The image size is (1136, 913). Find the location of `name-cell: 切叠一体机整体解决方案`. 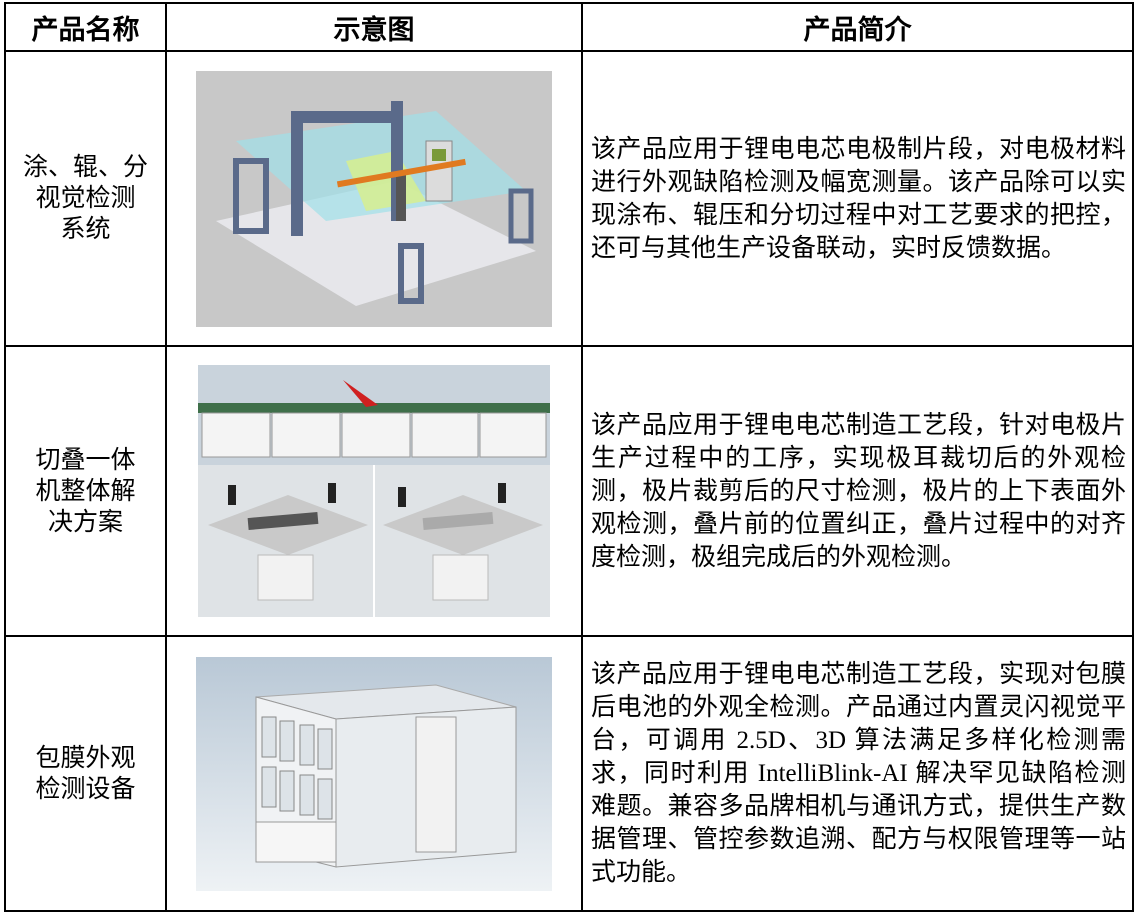

name-cell: 切叠一体机整体解决方案 is located at coordinates (85, 491).